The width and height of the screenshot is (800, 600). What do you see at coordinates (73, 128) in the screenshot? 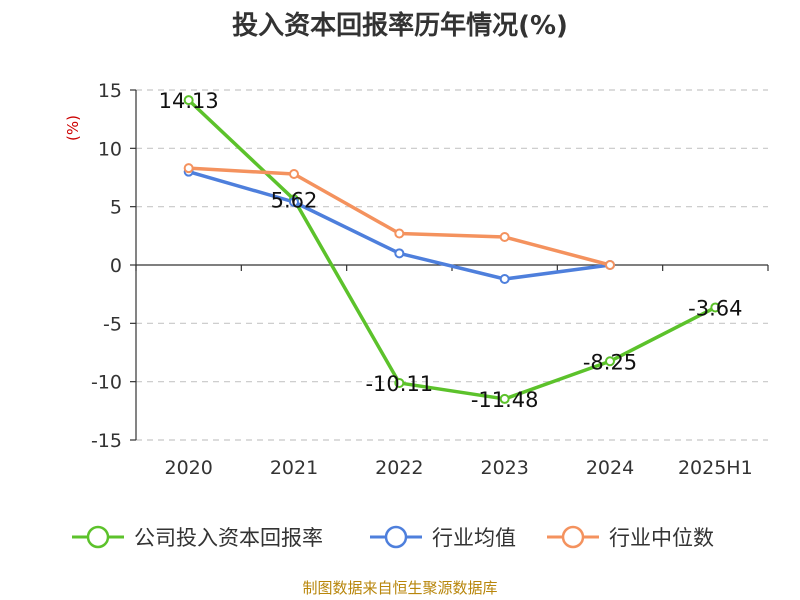
I see `y-axis-unit-label: (%)` at bounding box center [73, 128].